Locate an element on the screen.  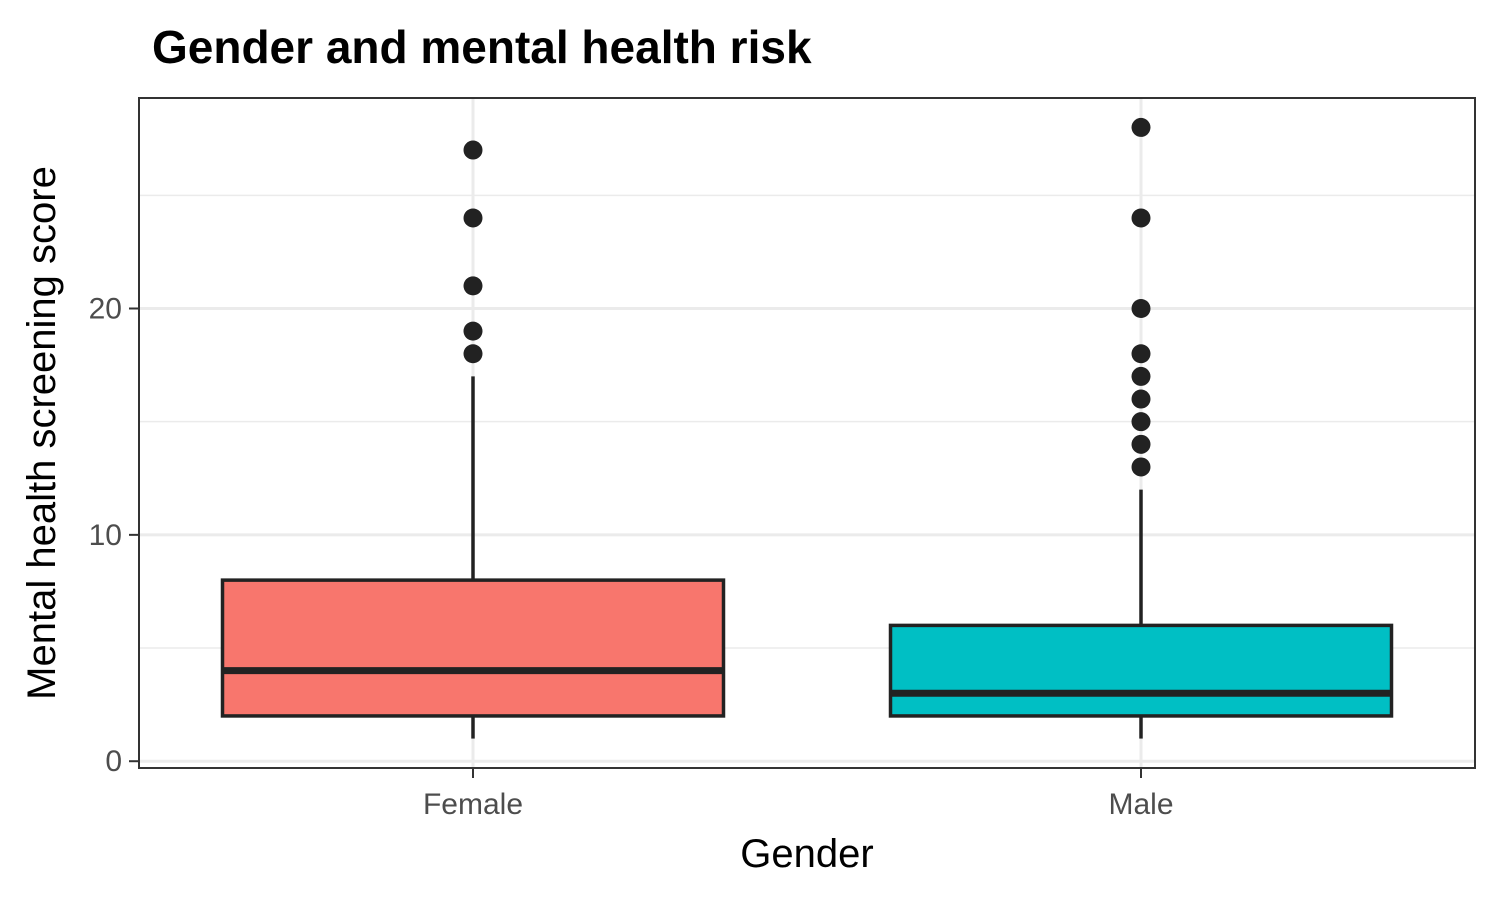
y-tick-label: 10 is located at coordinates (105, 535).